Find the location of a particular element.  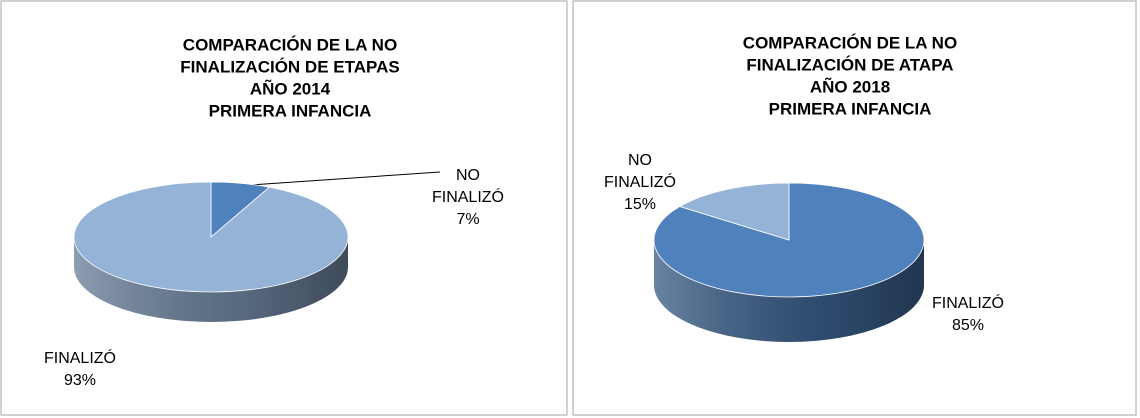

chart-title: FINALIZACIÓN DE ETAPAS is located at coordinates (289, 66).